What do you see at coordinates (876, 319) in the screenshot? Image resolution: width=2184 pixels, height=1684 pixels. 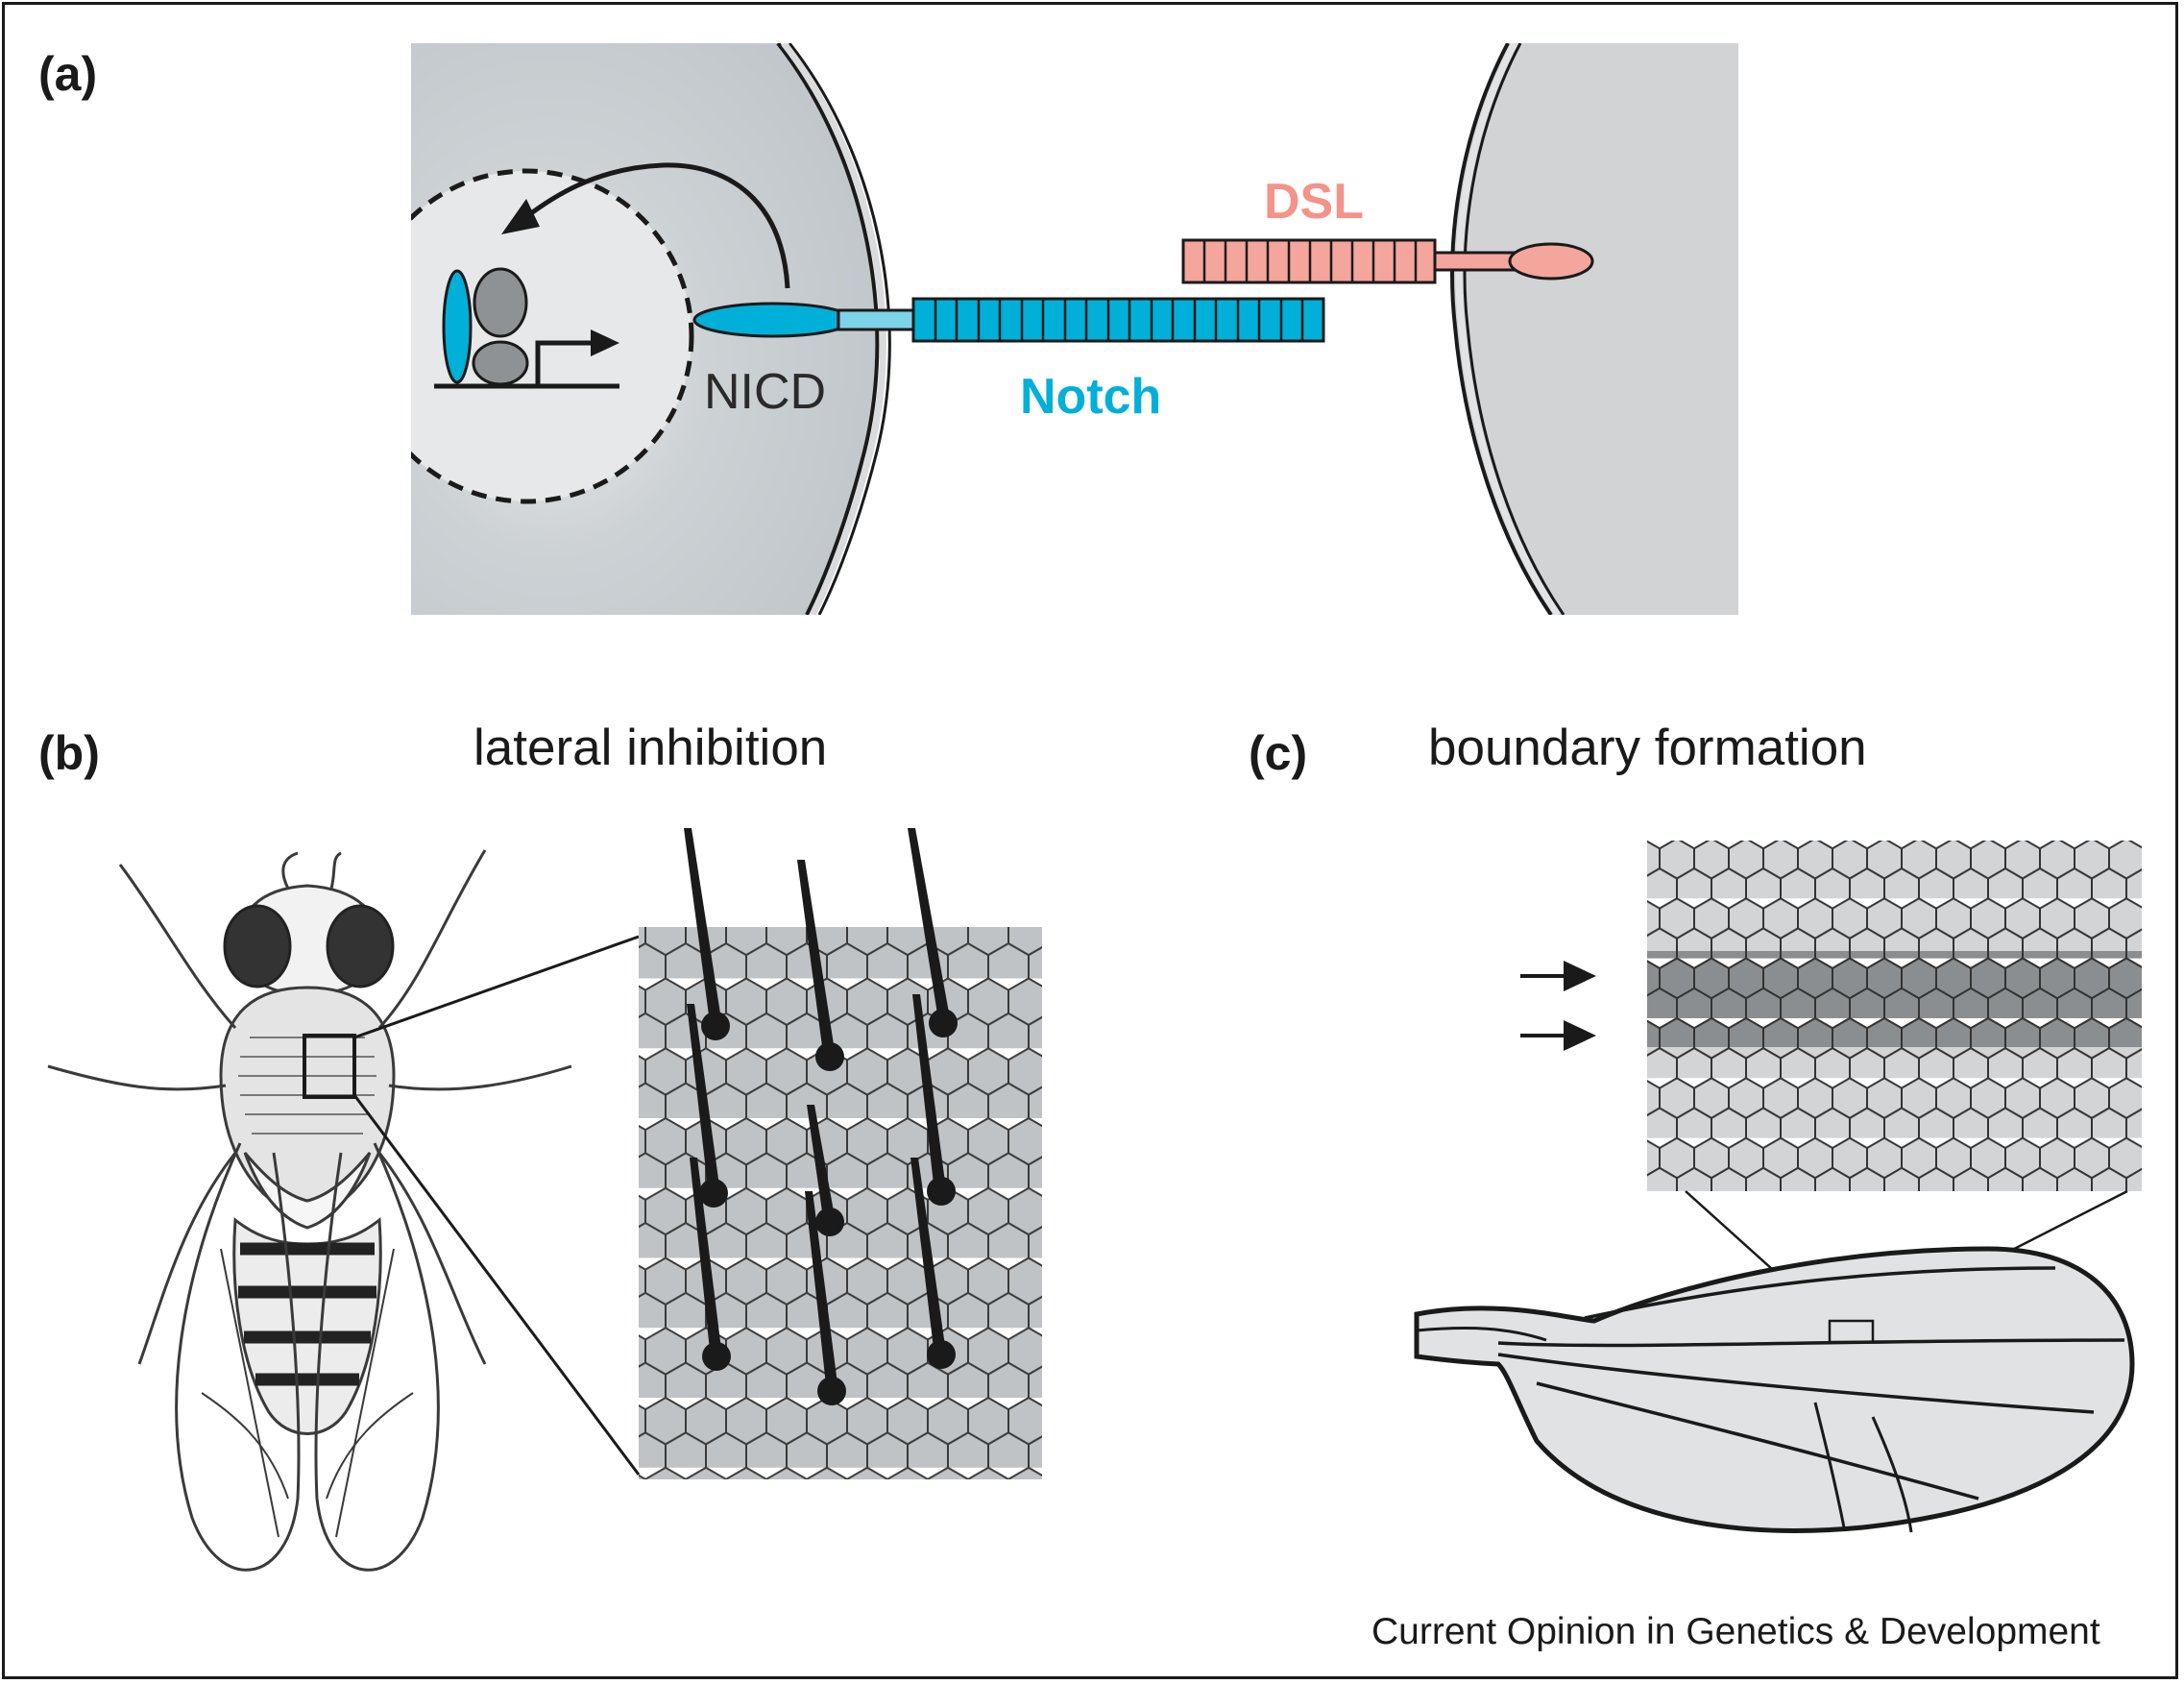 I see `notch-transmembrane` at bounding box center [876, 319].